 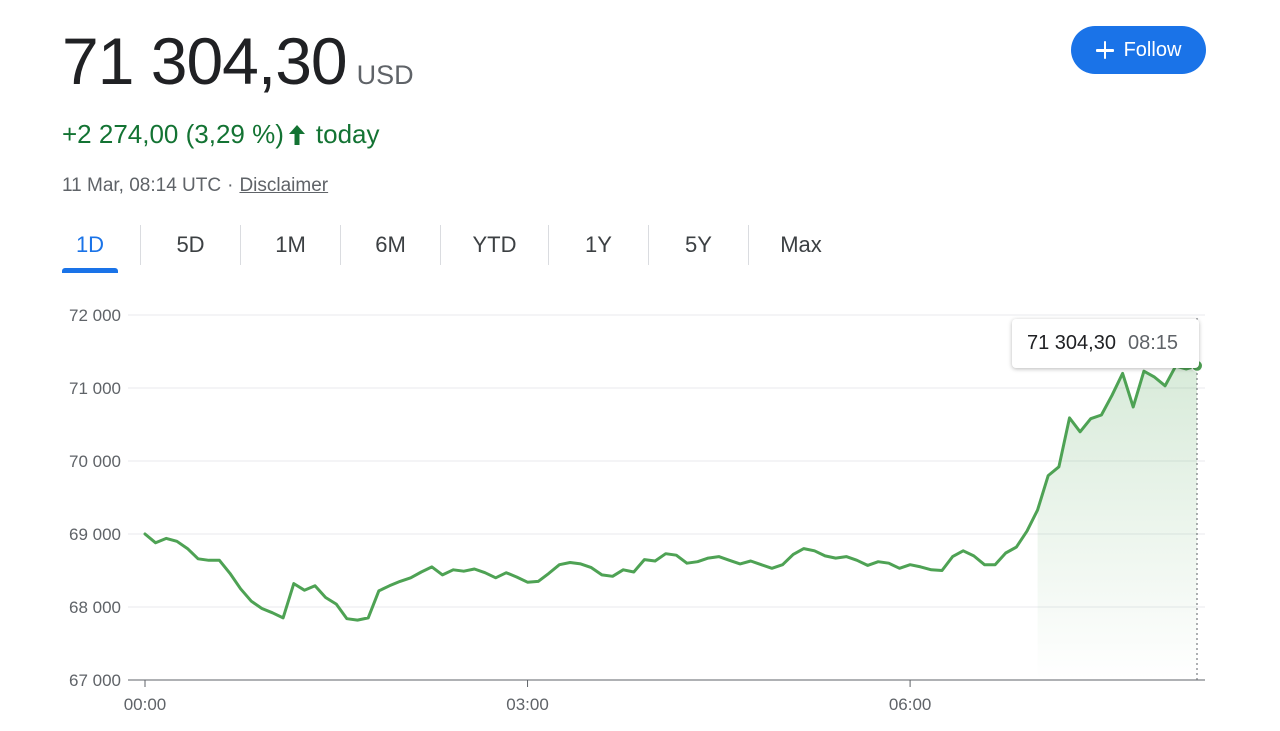 I want to click on quote-meta: 11 Mar, 08:14 UTC · Disclaimer, so click(x=195, y=186).